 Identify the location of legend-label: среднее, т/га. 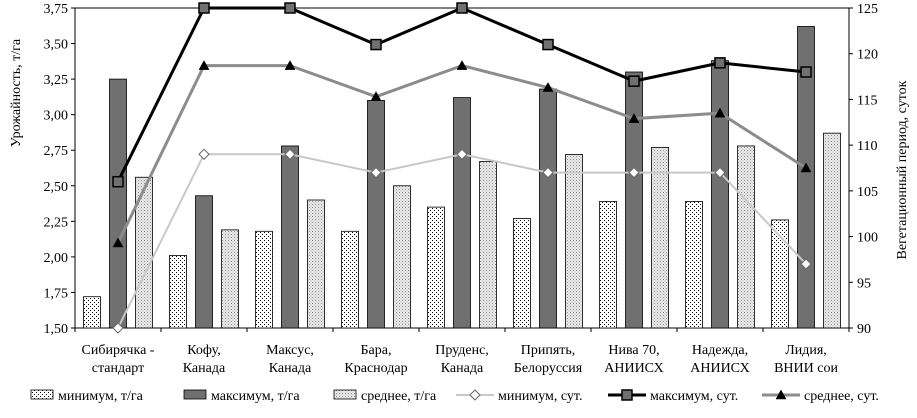
(399, 396).